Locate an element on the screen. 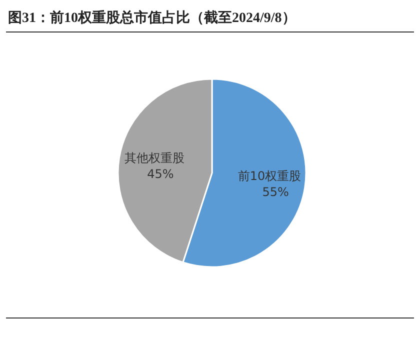  data-label: 45% is located at coordinates (160, 173).